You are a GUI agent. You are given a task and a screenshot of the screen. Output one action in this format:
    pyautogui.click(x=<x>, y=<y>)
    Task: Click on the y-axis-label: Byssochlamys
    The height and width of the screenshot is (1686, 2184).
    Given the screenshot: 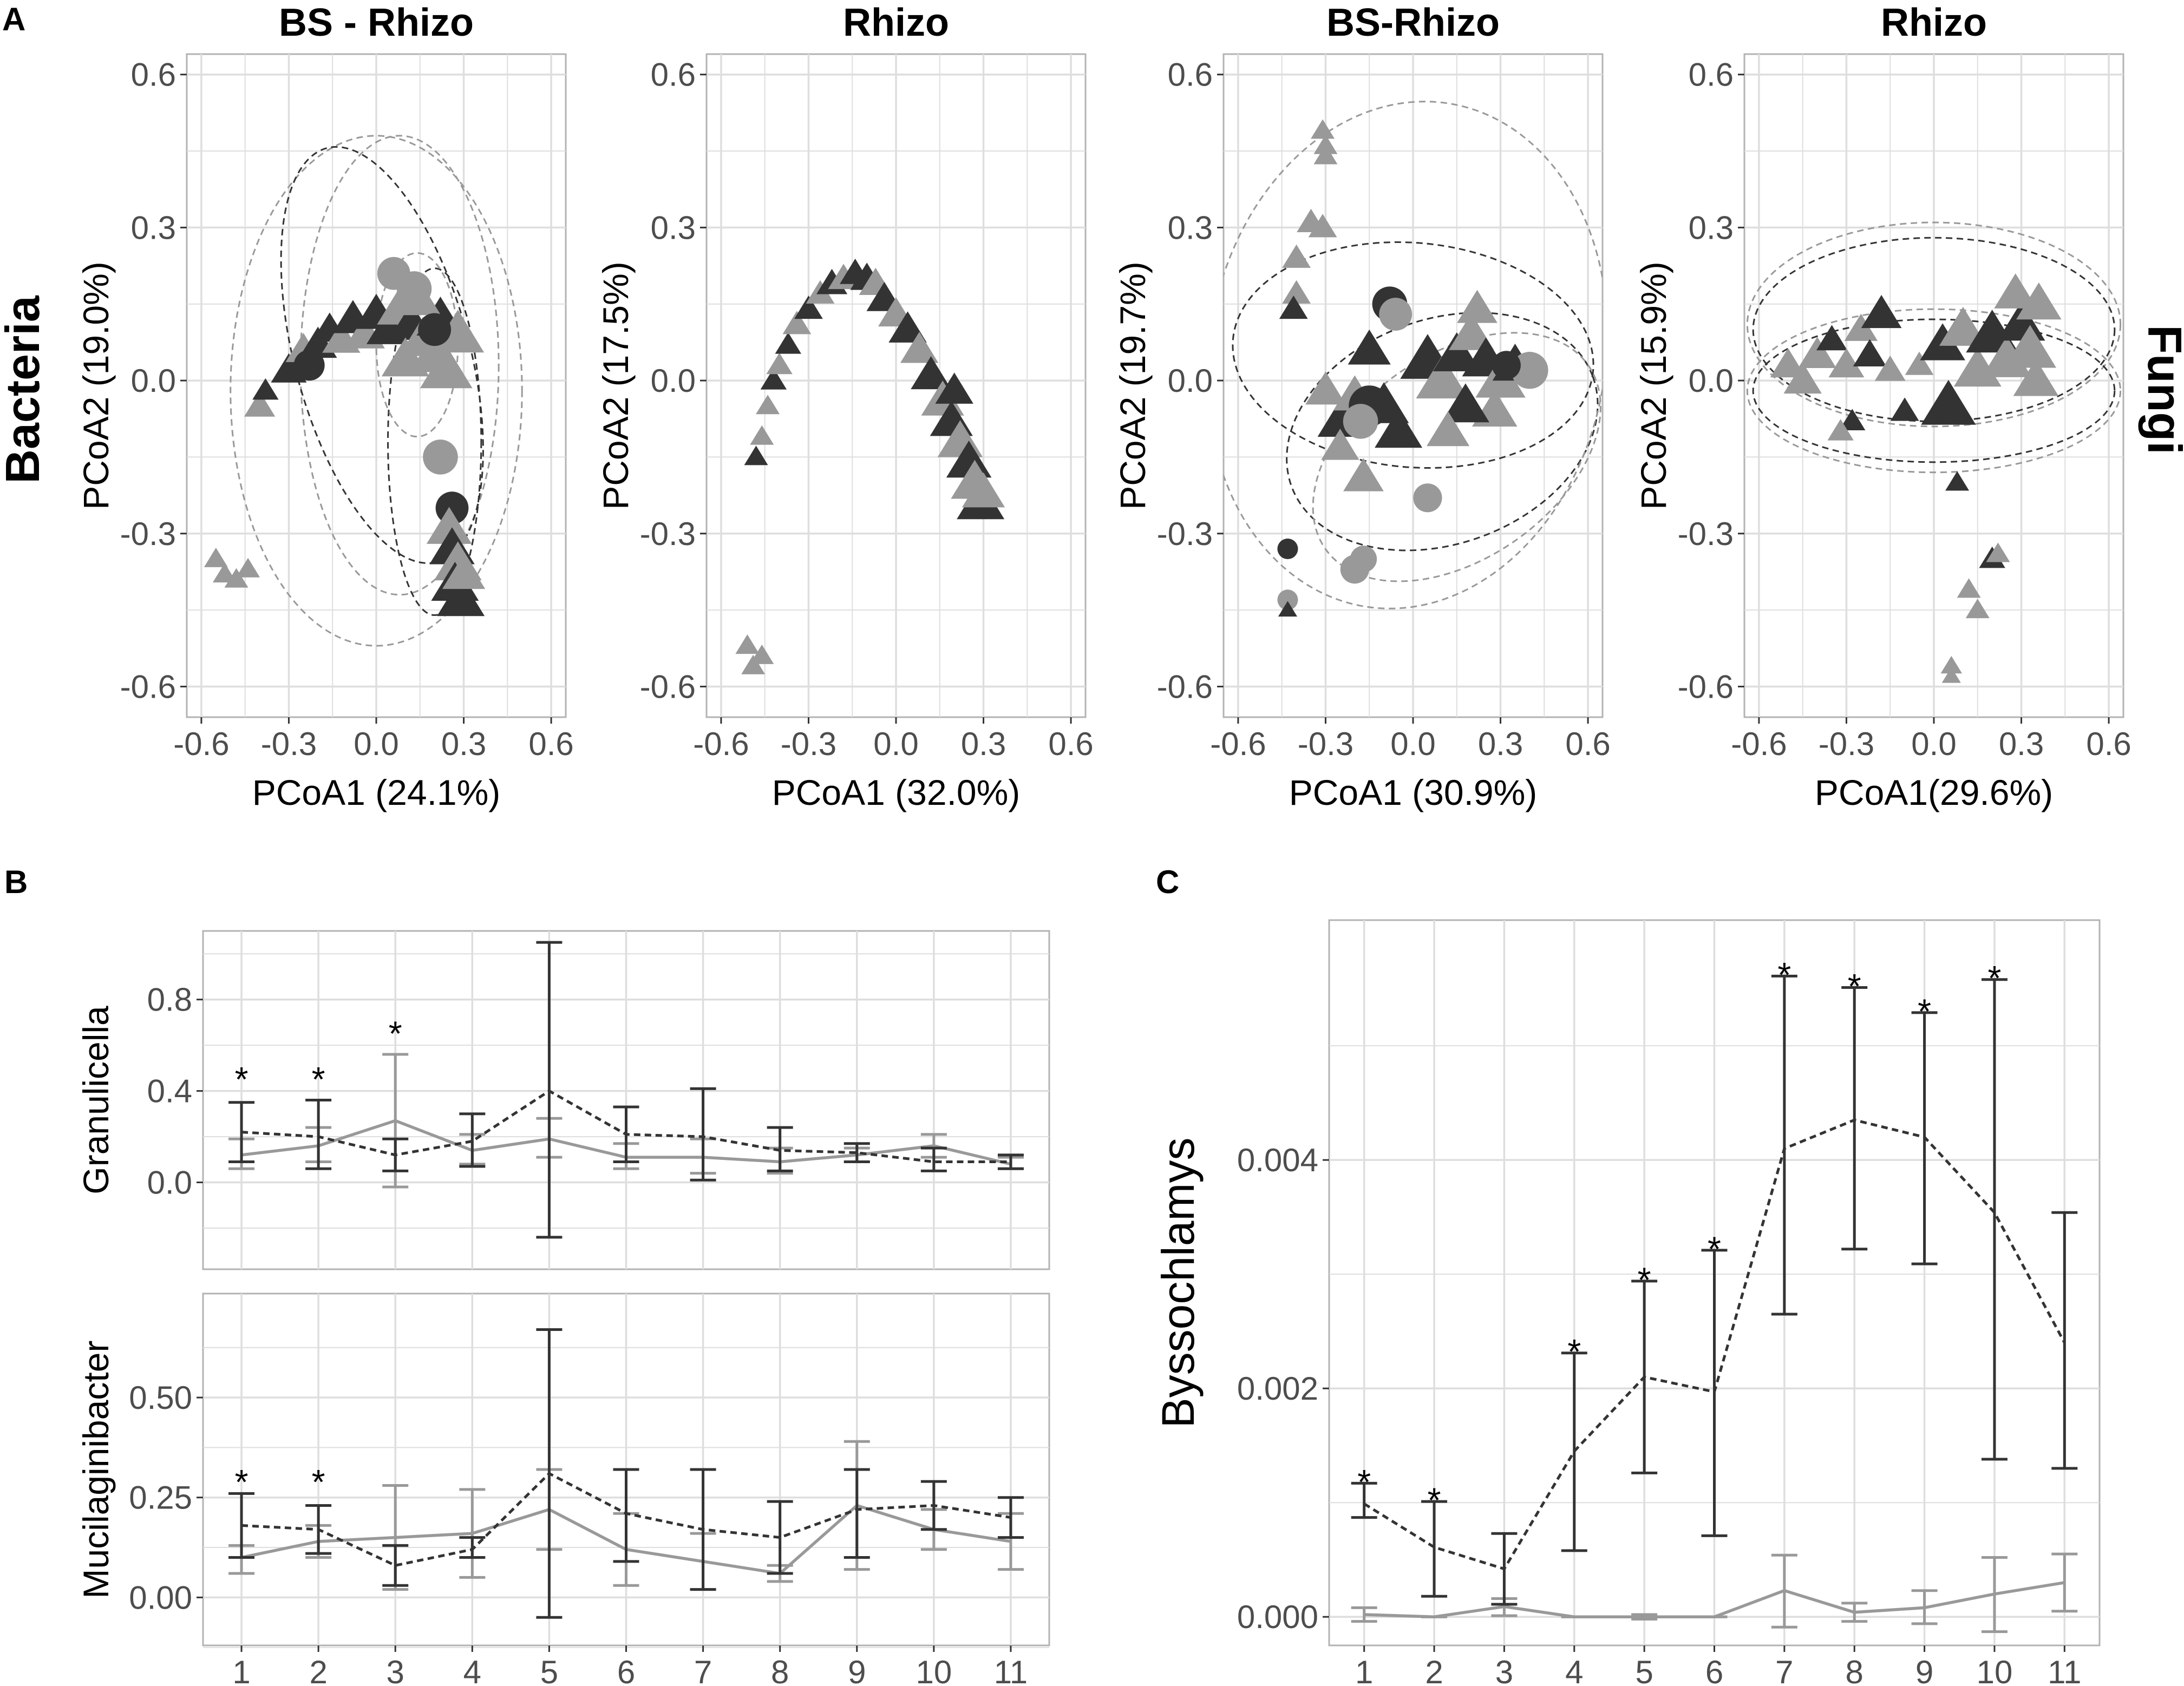 What is the action you would take?
    pyautogui.click(x=1178, y=1283)
    